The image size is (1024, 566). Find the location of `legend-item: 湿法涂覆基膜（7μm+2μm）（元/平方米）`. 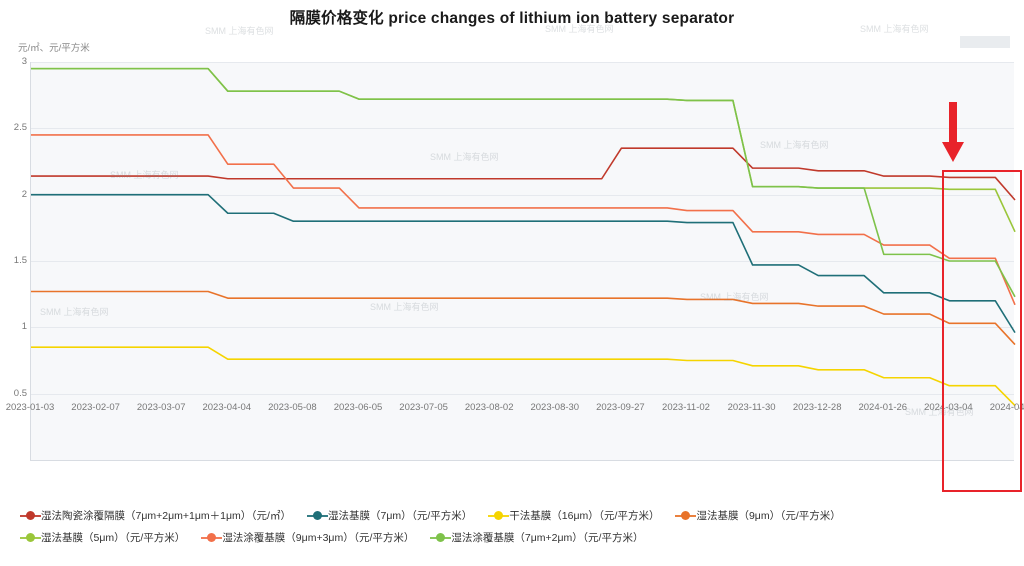

legend-item: 湿法涂覆基膜（7μm+2μm）（元/平方米） is located at coordinates (537, 537).